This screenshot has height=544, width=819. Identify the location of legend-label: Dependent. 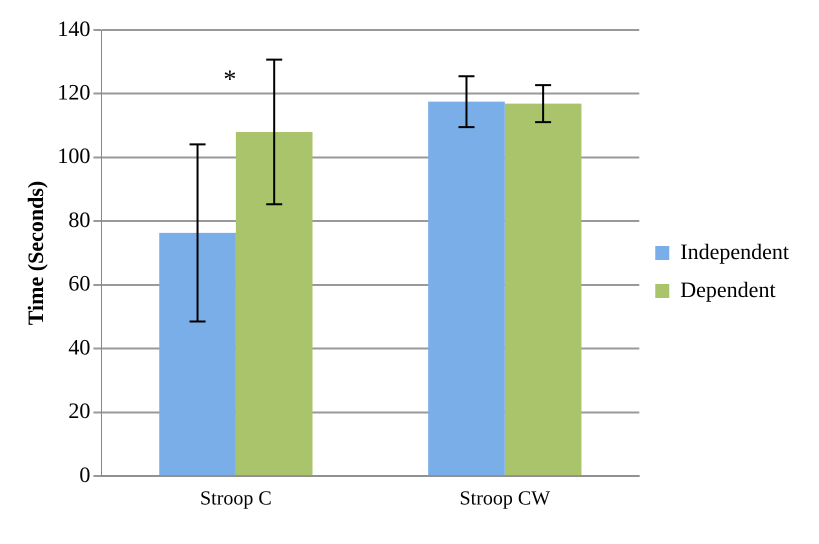
(728, 289).